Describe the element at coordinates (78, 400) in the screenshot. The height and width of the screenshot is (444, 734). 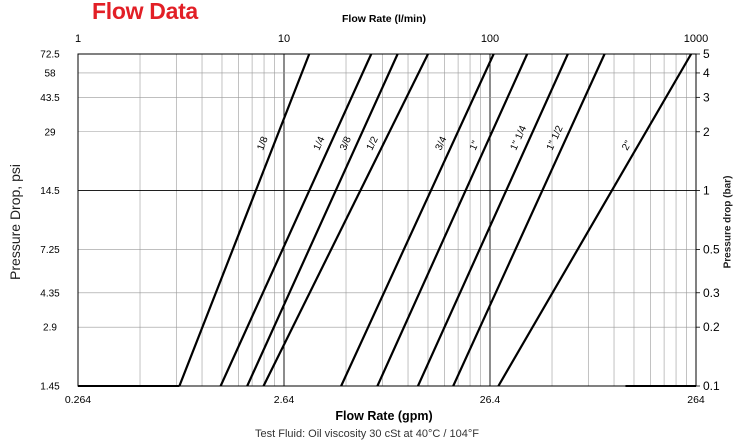
I see `x-tick-label-bottom: 0.264` at that location.